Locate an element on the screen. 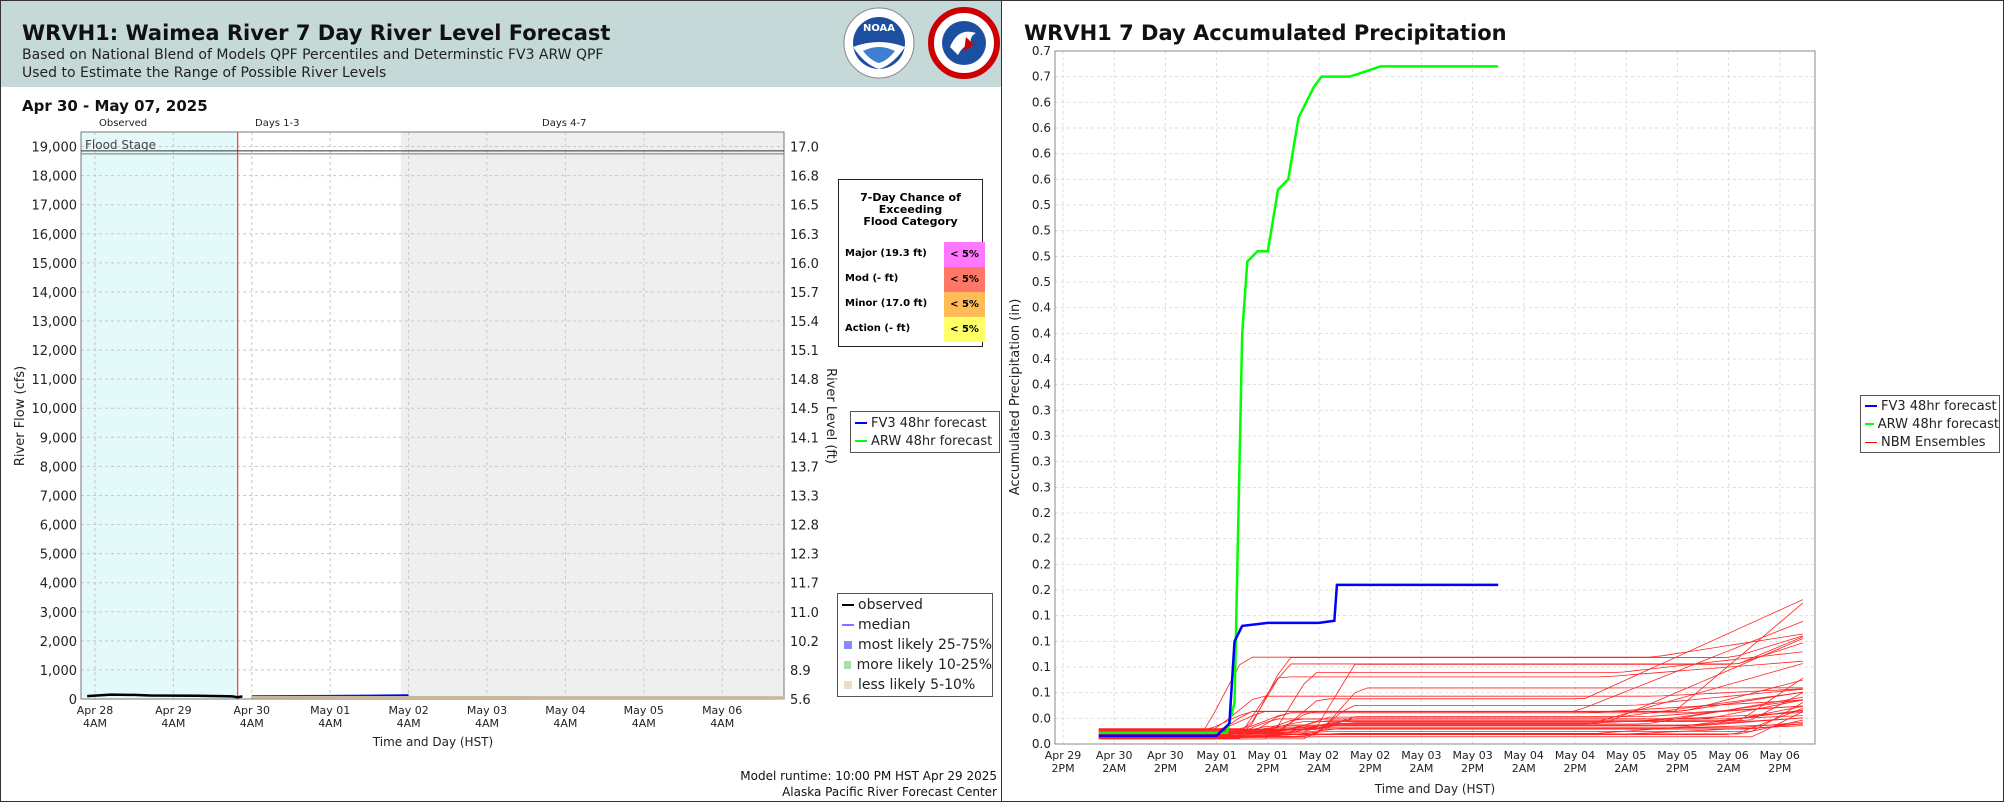  legend-item-fv3: FV3 48hr forecast is located at coordinates (1930, 406).